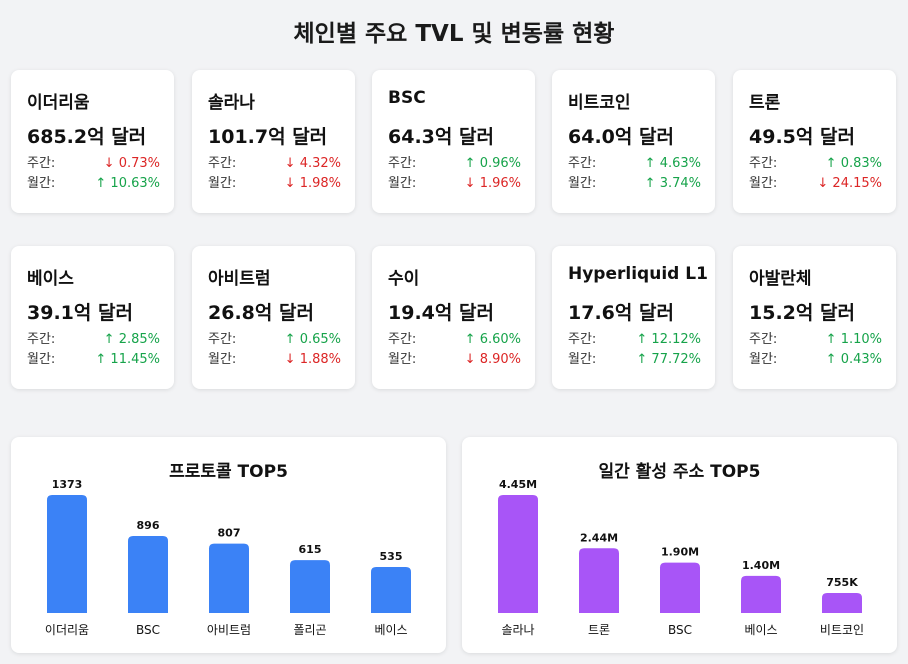  What do you see at coordinates (274, 339) in the screenshot?
I see `weekly-change-row: 주간: ↑ 0.65%` at bounding box center [274, 339].